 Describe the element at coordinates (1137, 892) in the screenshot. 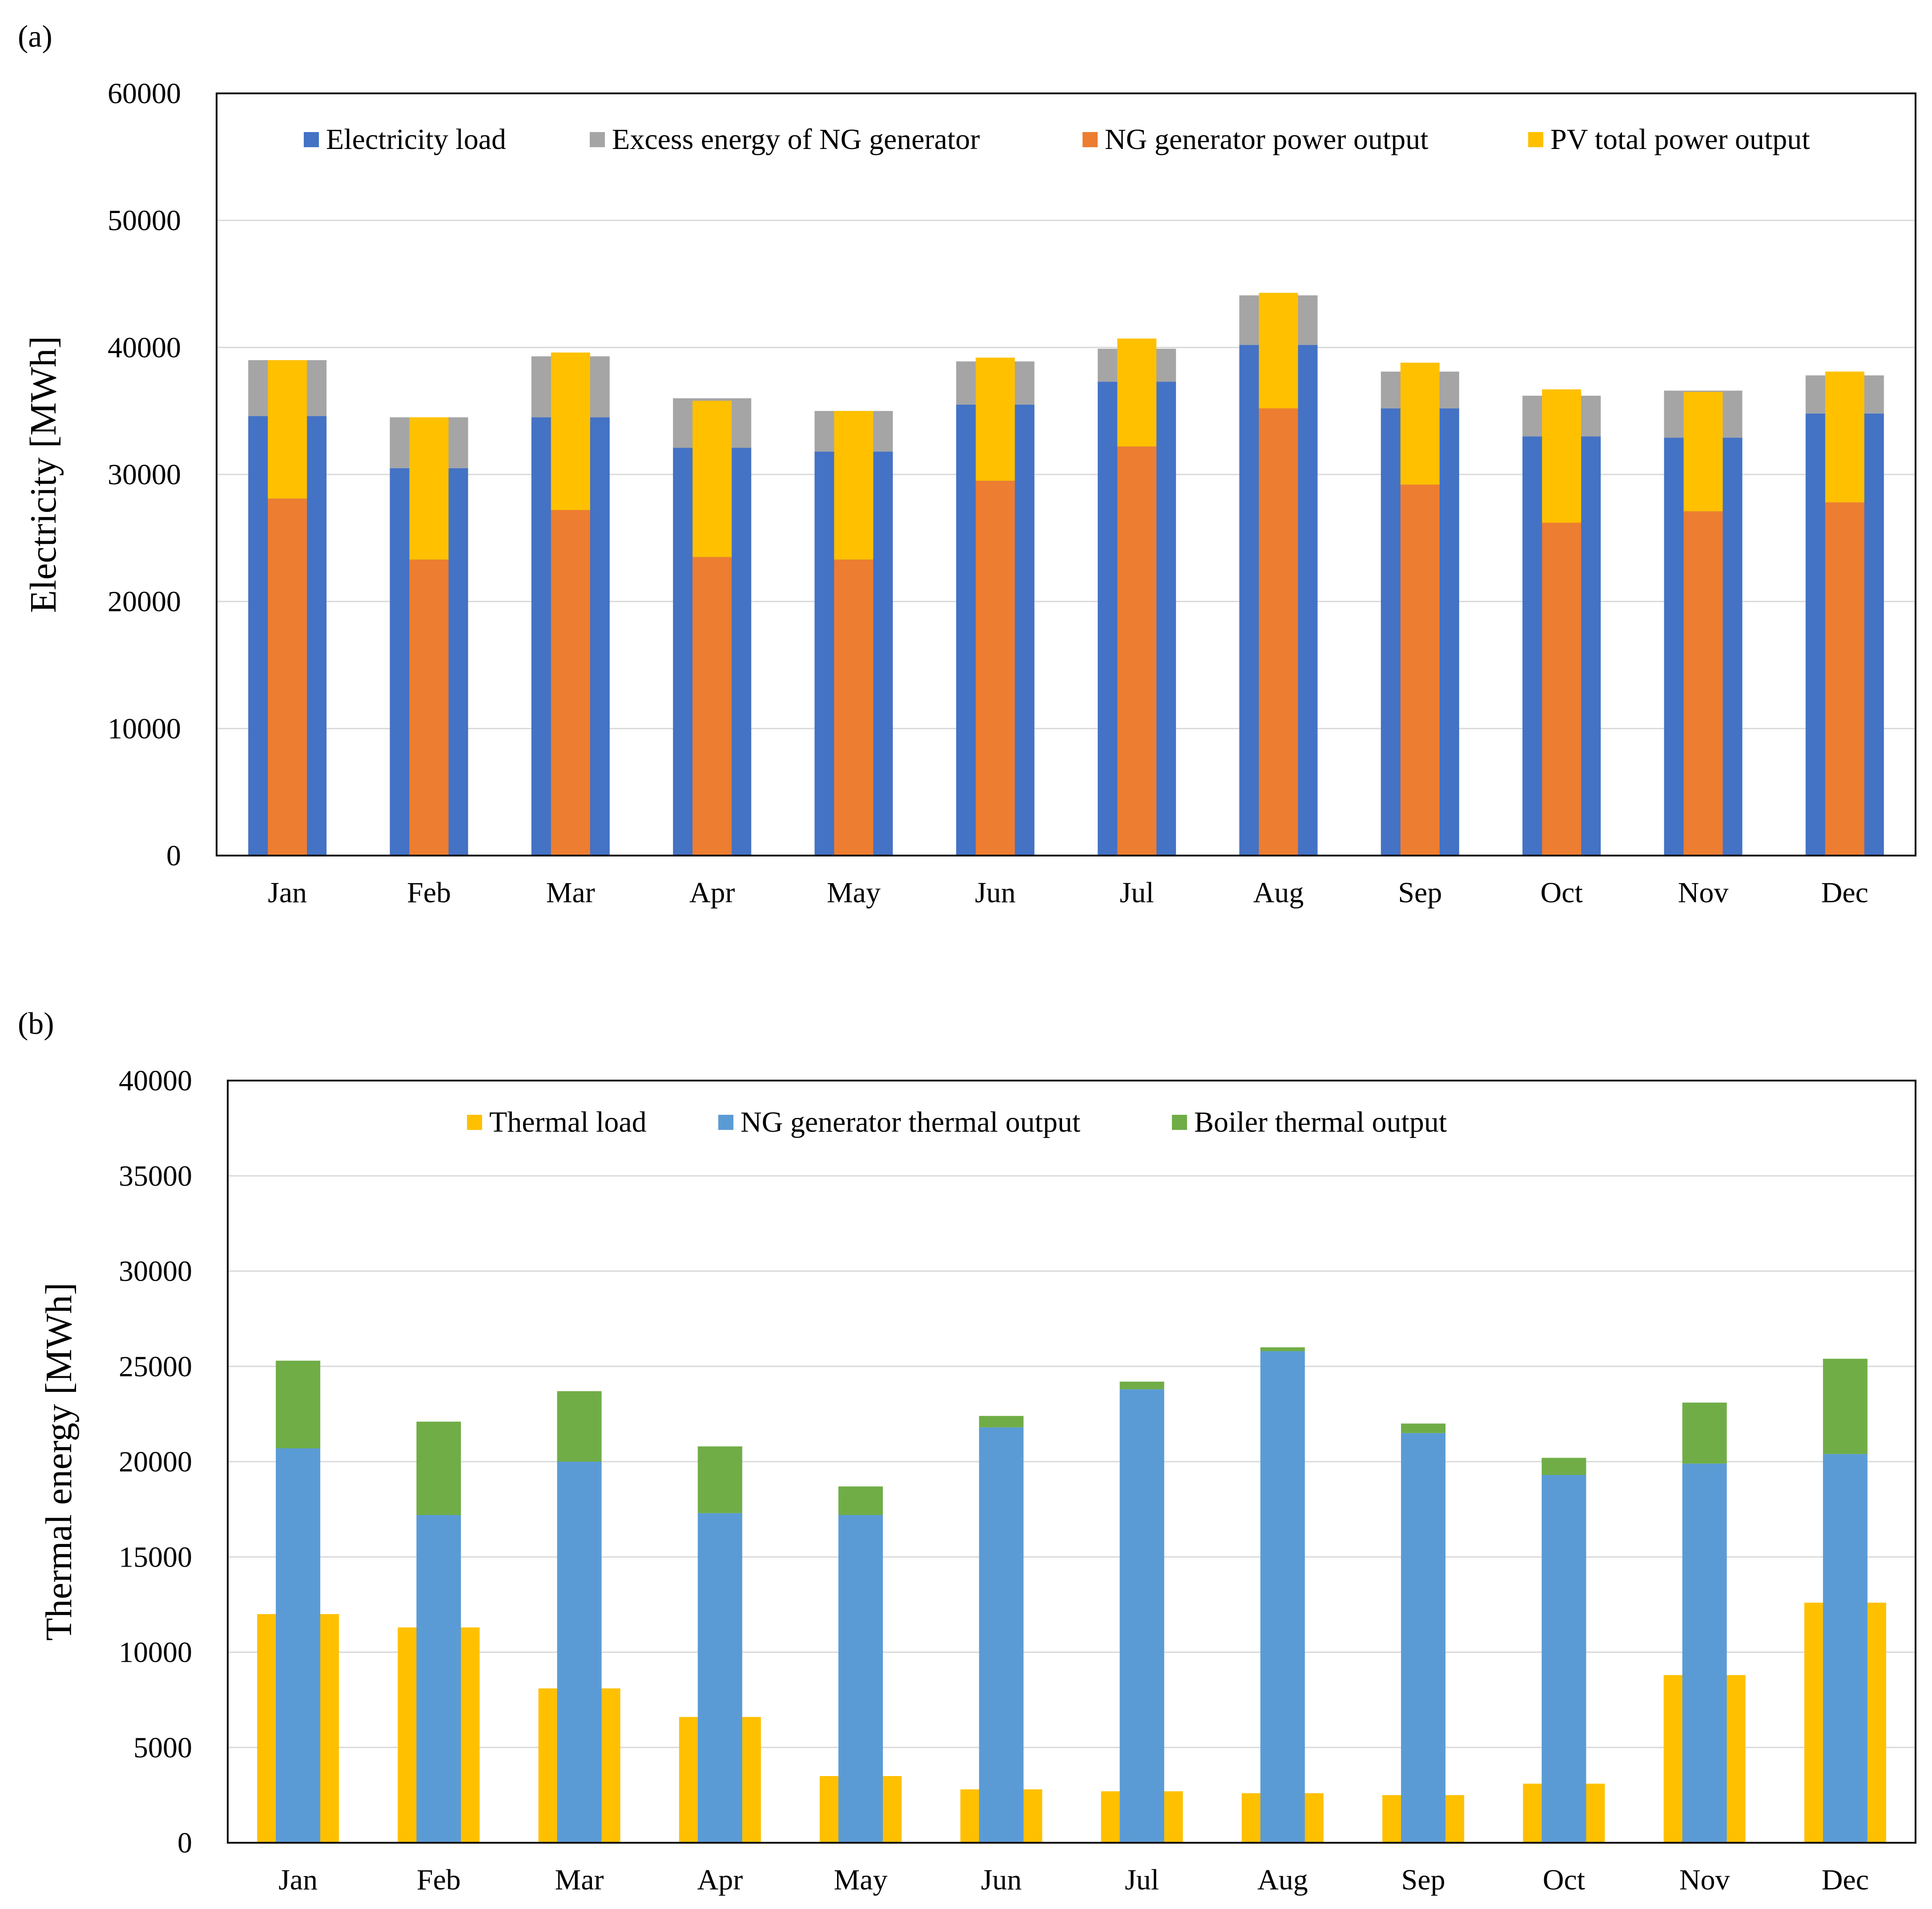

I see `x-tick-label: Jul` at that location.